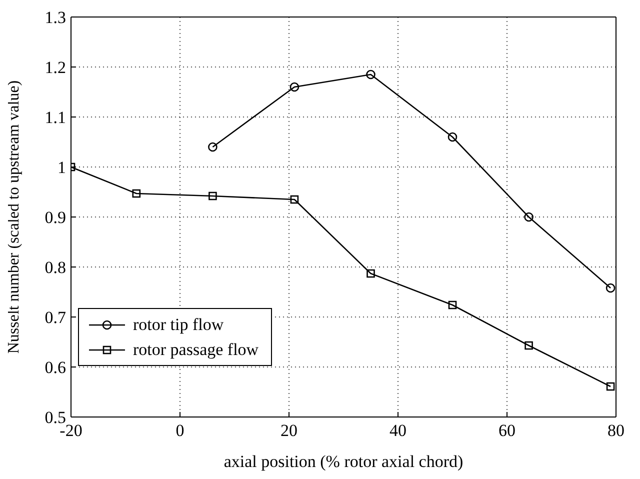 This screenshot has height=479, width=640. Describe the element at coordinates (55, 218) in the screenshot. I see `y-tick-label: 0.9` at that location.